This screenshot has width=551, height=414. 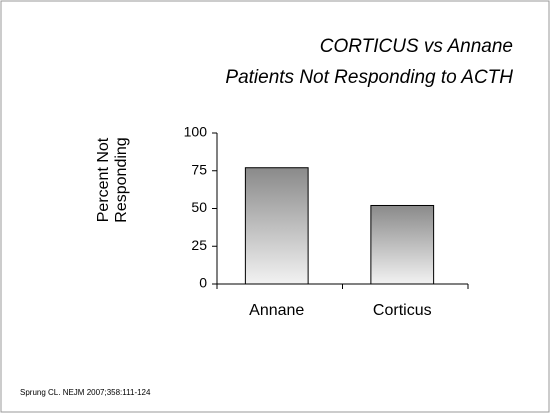 I want to click on x-tick-label: Corticus, so click(x=402, y=310).